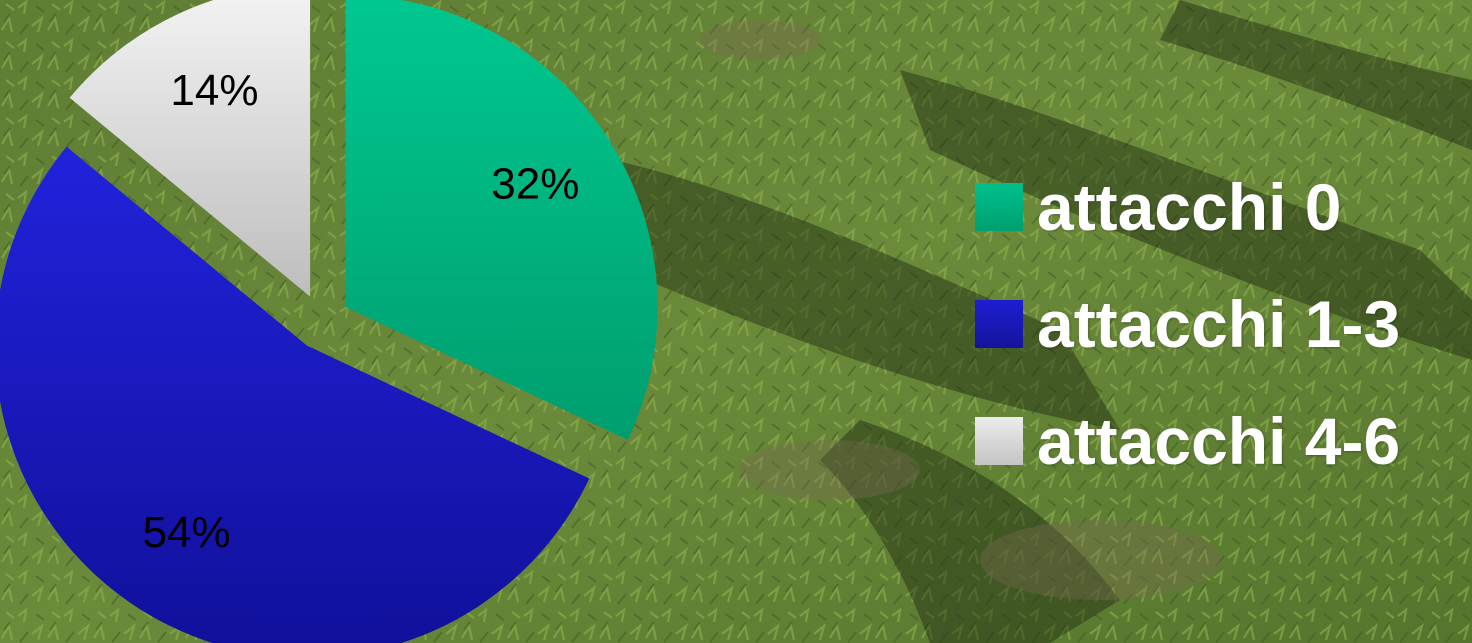 The image size is (1472, 643). What do you see at coordinates (187, 532) in the screenshot?
I see `pie-label-attacchi-1-3: 54%` at bounding box center [187, 532].